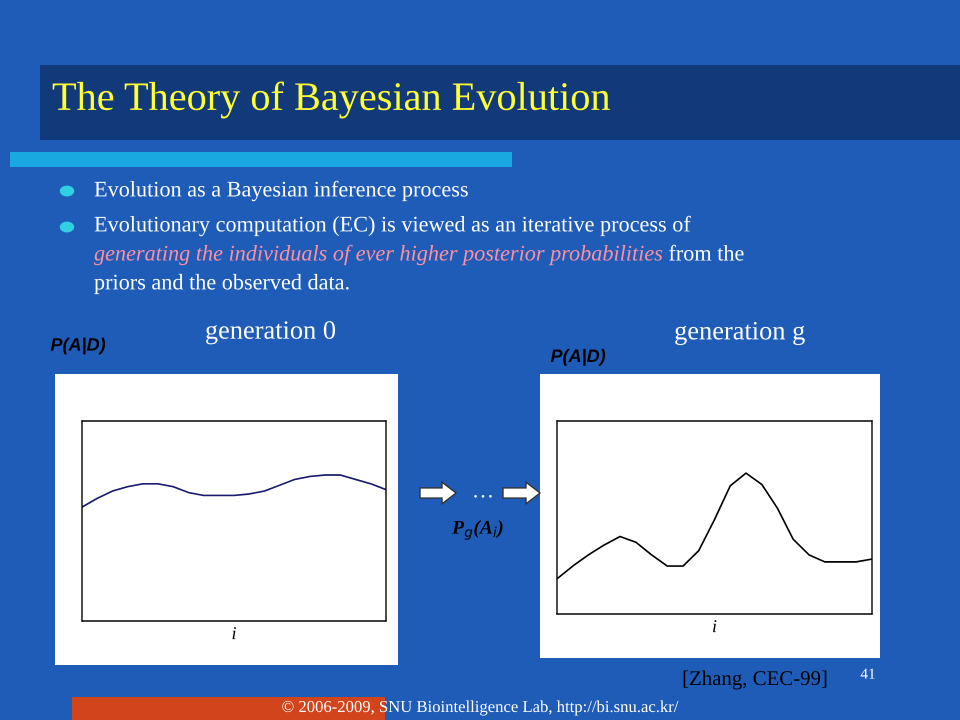  Describe the element at coordinates (392, 226) in the screenshot. I see `text: Evolutionary computation (EC) is viewed as an iterative process of` at that location.